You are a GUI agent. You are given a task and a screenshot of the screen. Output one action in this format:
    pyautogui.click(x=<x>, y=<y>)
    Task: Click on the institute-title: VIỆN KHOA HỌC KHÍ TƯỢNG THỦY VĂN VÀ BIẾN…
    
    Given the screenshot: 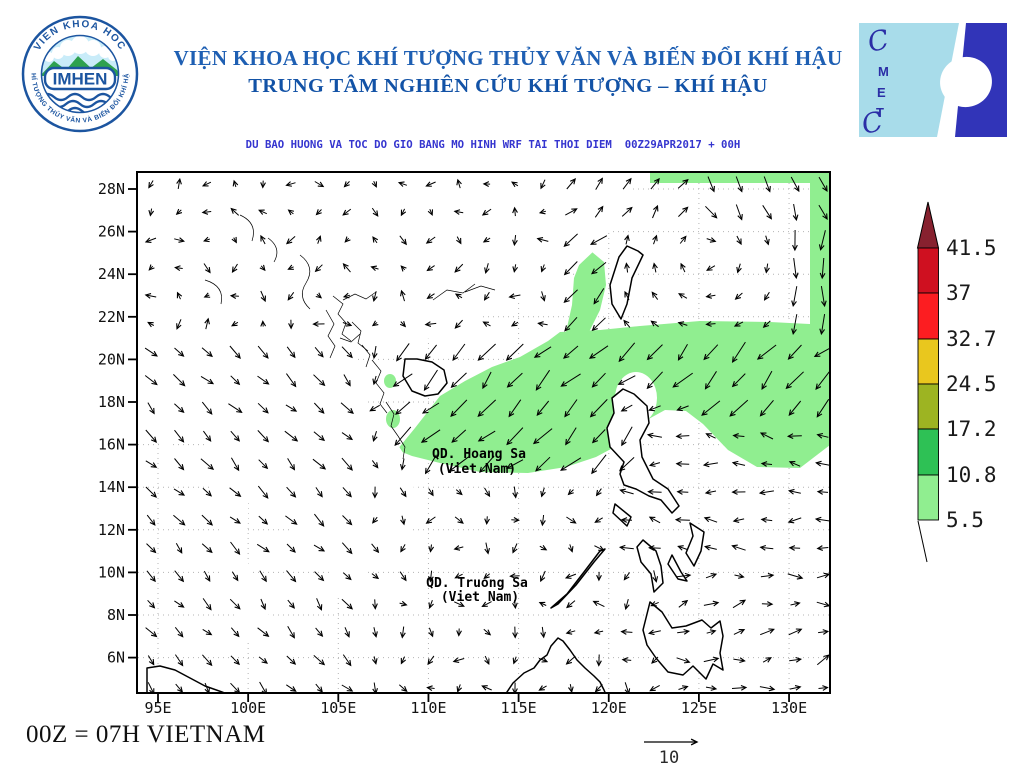 What is the action you would take?
    pyautogui.click(x=508, y=58)
    